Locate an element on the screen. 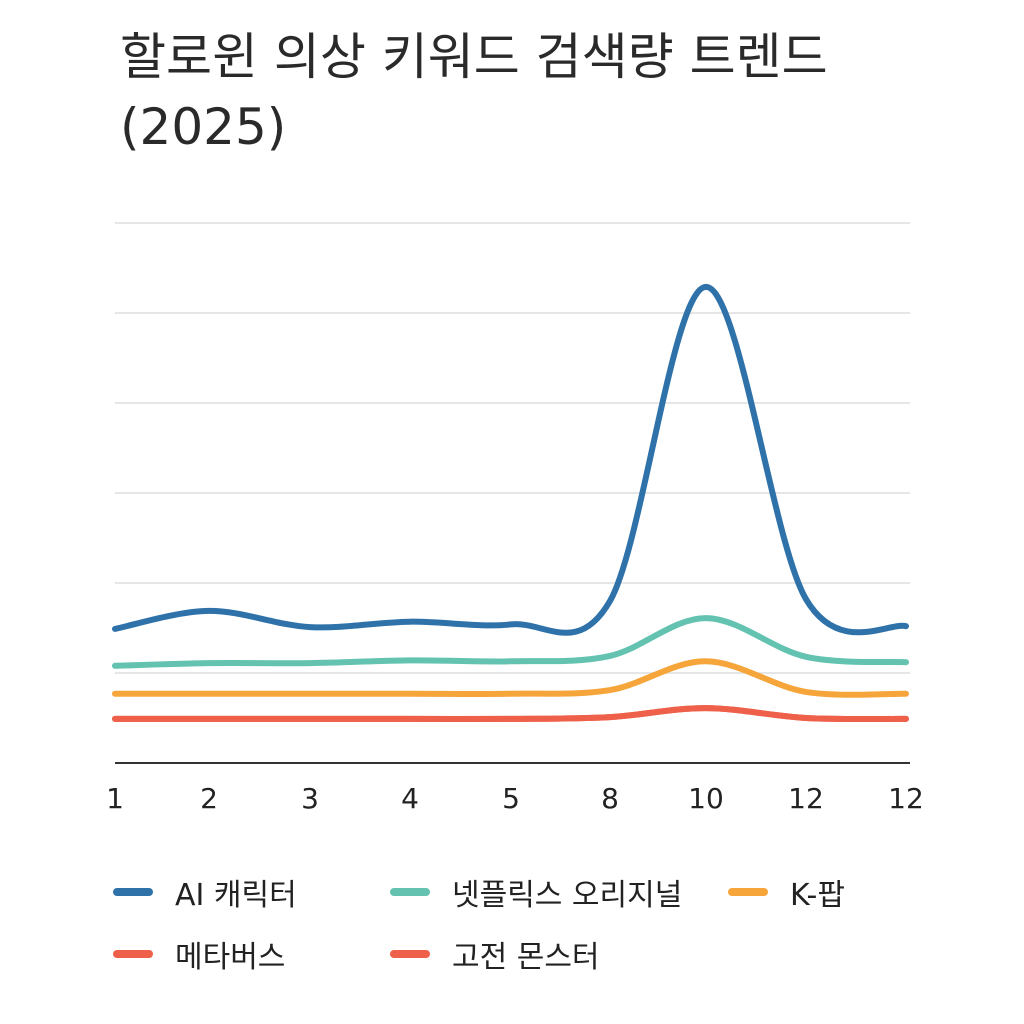 The image size is (1024, 1024). legend-label: AI 캐릭터 is located at coordinates (236, 895).